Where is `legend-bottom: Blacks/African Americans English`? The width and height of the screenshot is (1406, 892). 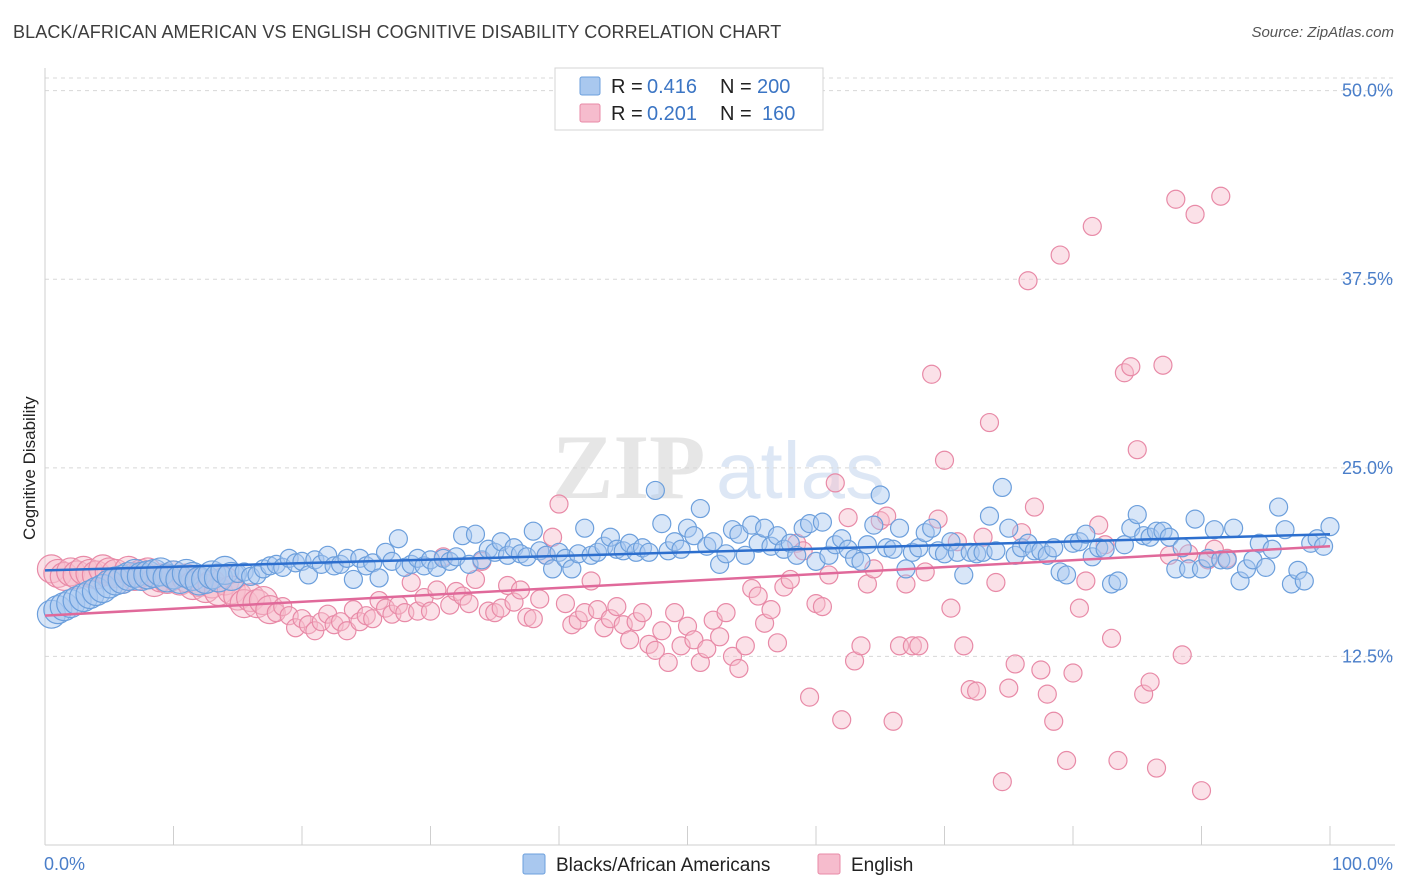 legend-bottom: Blacks/African Americans English is located at coordinates (717, 864).